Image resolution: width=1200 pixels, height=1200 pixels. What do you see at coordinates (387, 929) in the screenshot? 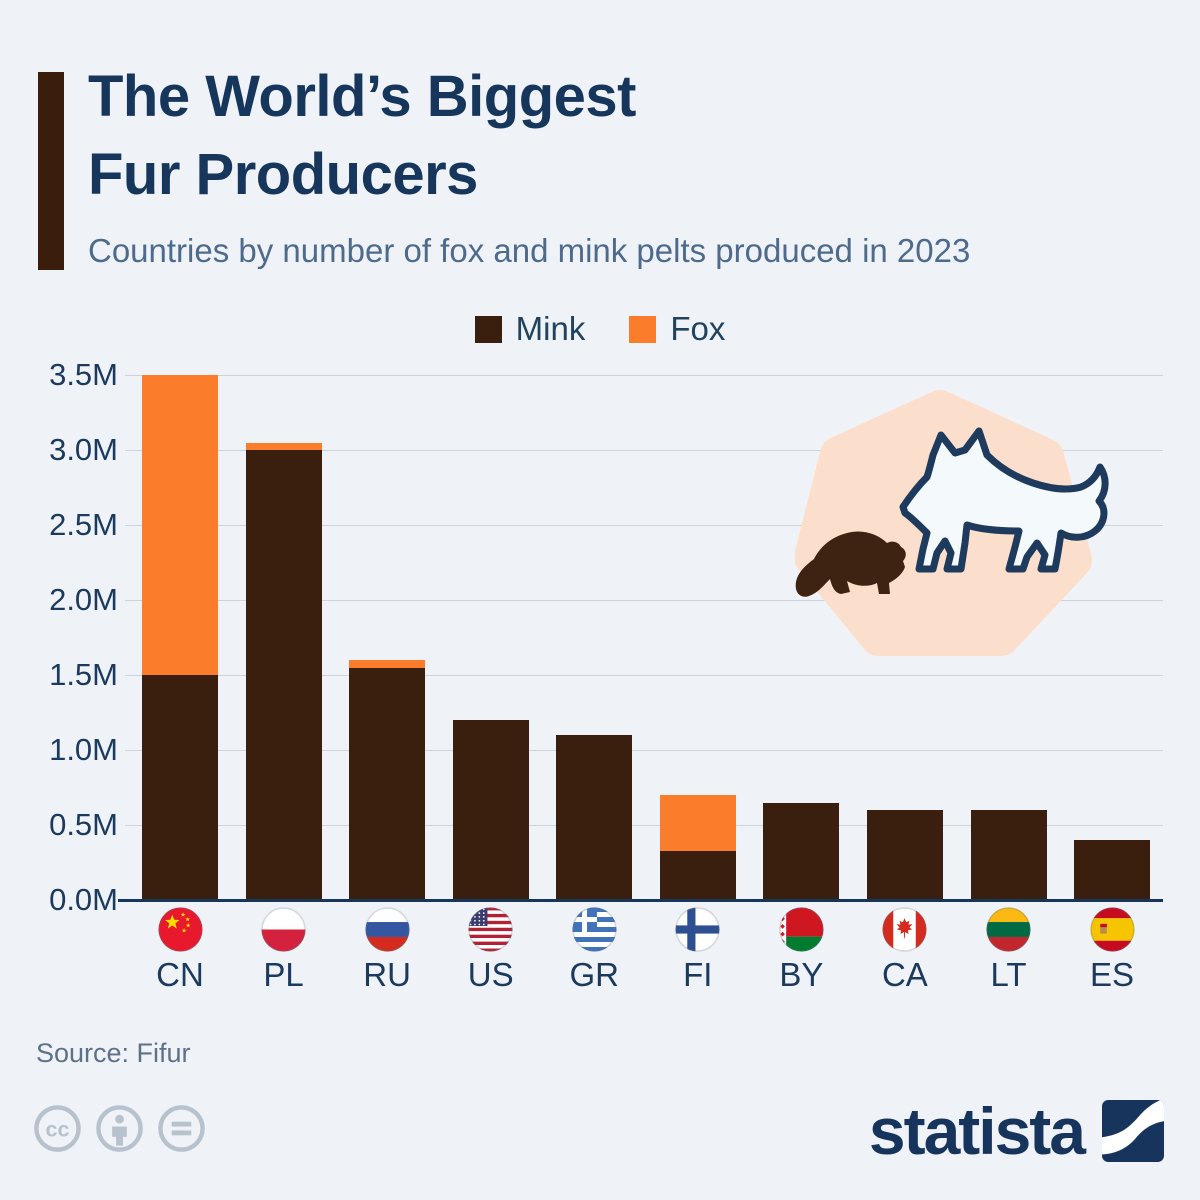
I see `flag-ru-icon` at bounding box center [387, 929].